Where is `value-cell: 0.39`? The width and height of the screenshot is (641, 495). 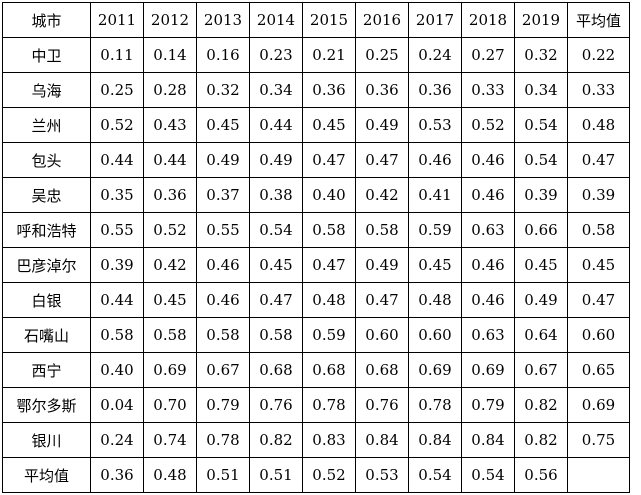
value-cell: 0.39 is located at coordinates (541, 195).